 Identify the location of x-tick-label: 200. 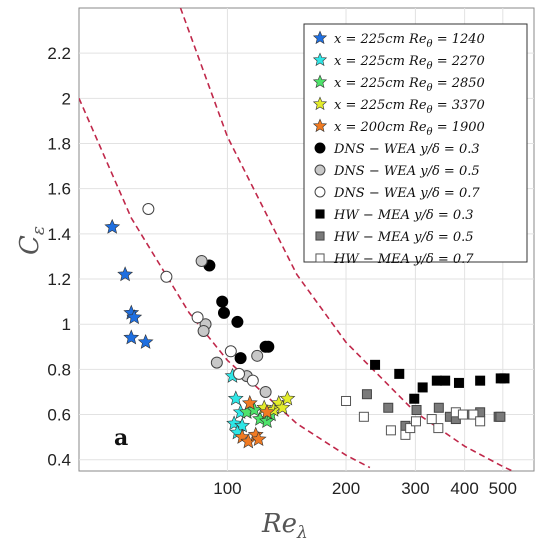
(346, 488).